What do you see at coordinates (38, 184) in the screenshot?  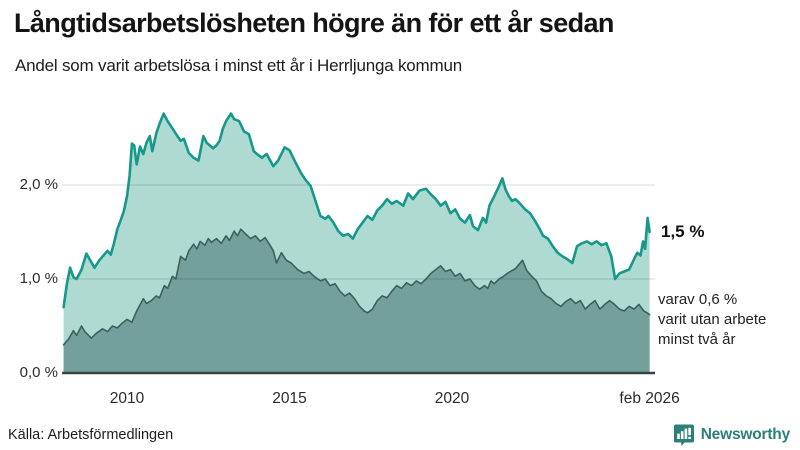 I see `y-axis-tick-2: 2,0 %` at bounding box center [38, 184].